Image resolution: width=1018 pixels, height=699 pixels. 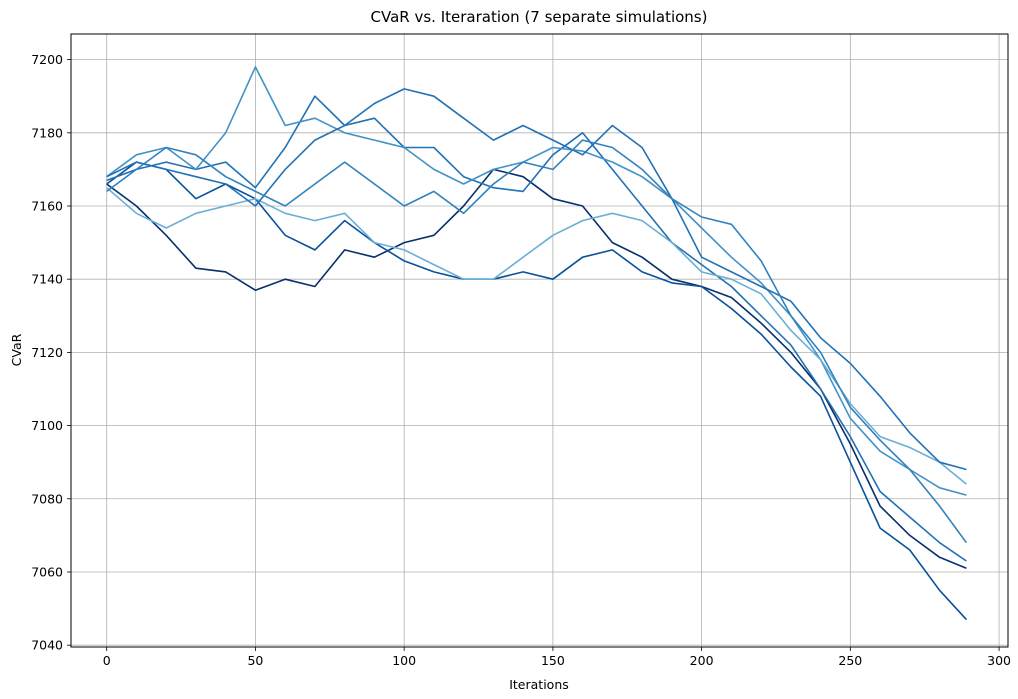 What do you see at coordinates (47, 425) in the screenshot?
I see `y-tick-label: 7100` at bounding box center [47, 425].